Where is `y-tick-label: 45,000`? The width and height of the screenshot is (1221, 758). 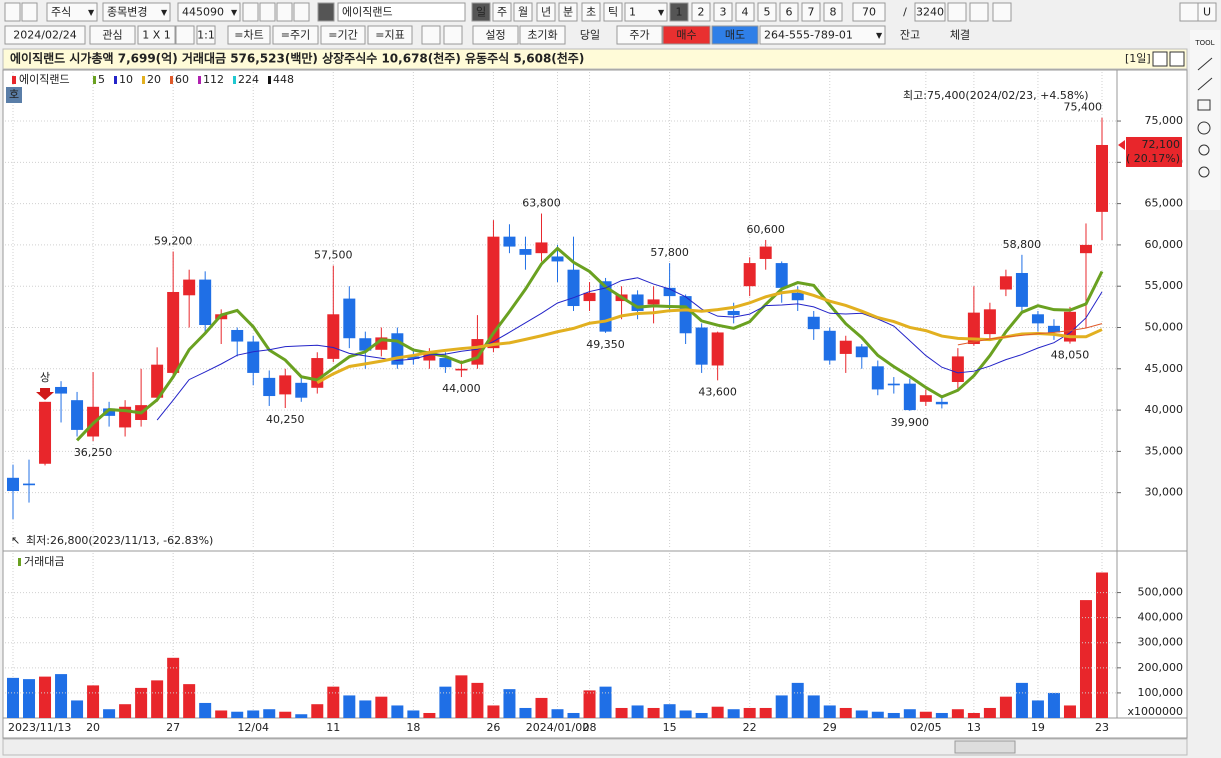
y-tick-label: 45,000 is located at coordinates (1164, 368).